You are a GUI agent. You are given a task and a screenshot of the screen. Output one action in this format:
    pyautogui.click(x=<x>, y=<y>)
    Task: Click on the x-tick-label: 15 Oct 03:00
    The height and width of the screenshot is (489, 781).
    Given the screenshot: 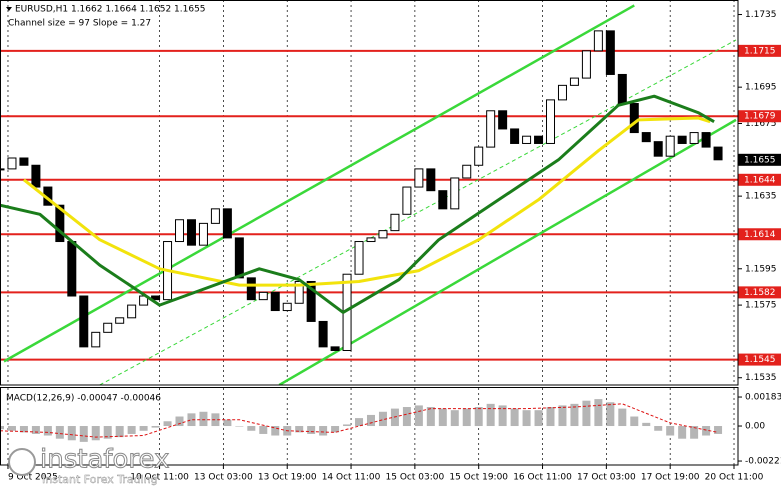 What is the action you would take?
    pyautogui.click(x=415, y=478)
    